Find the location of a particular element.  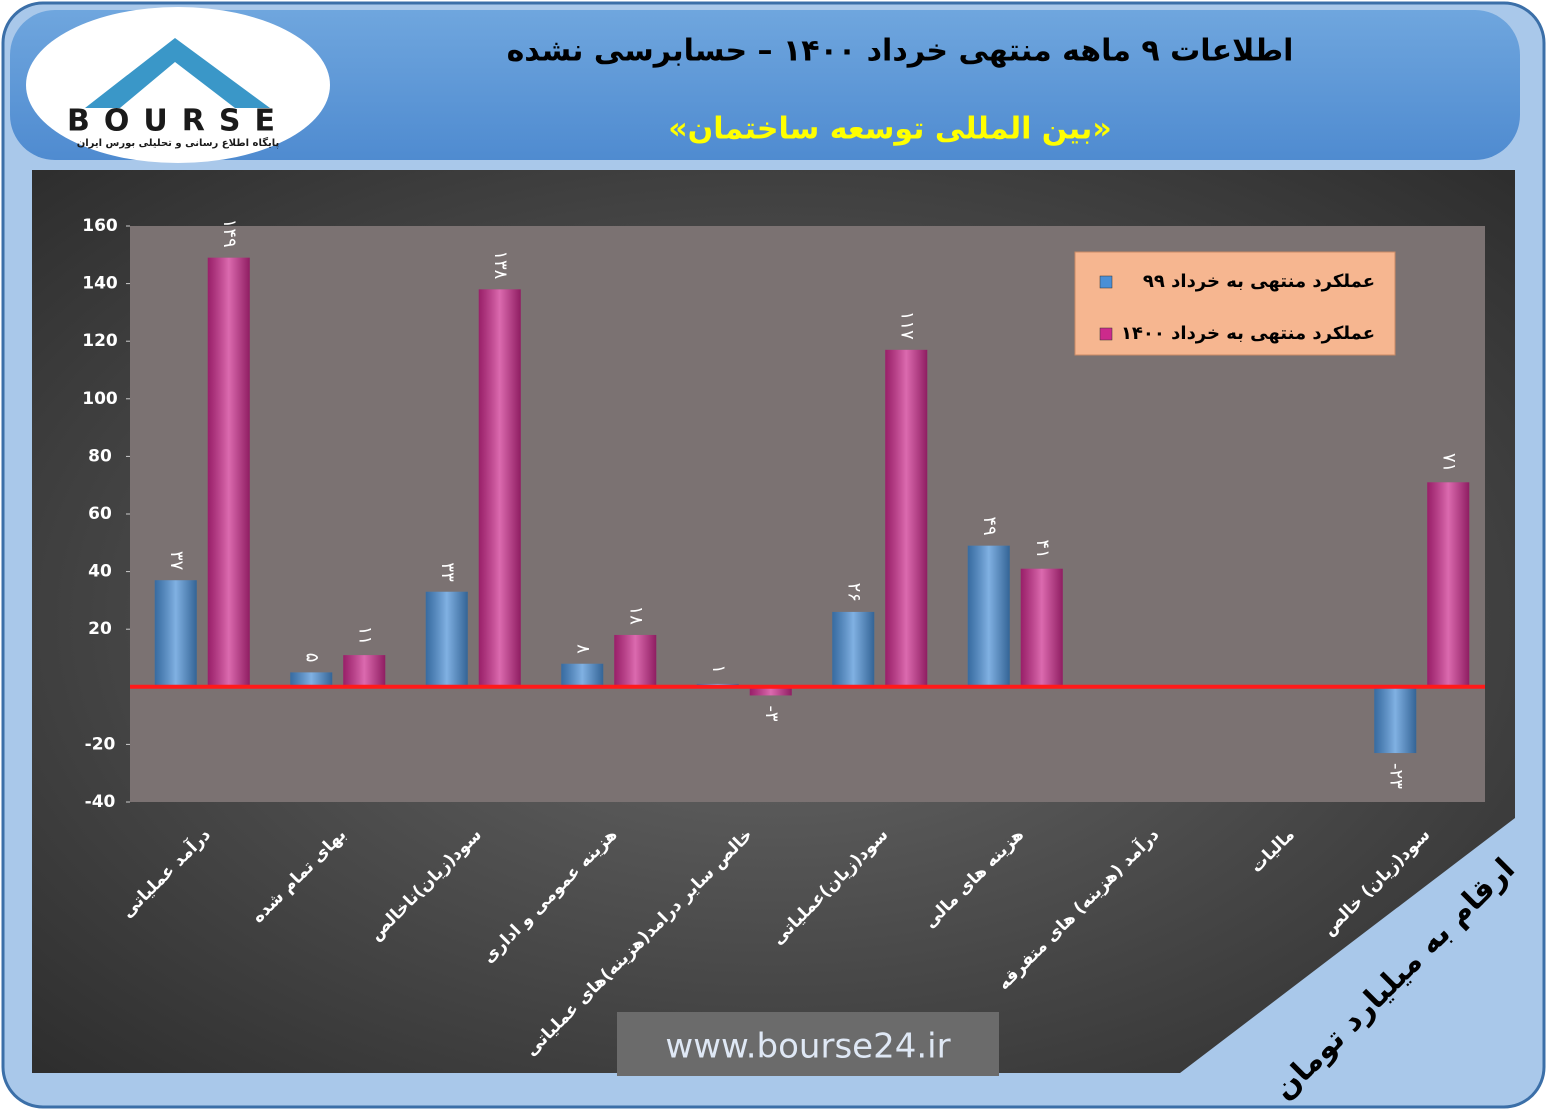

value-label: ۱۱۷ is located at coordinates (906, 325).